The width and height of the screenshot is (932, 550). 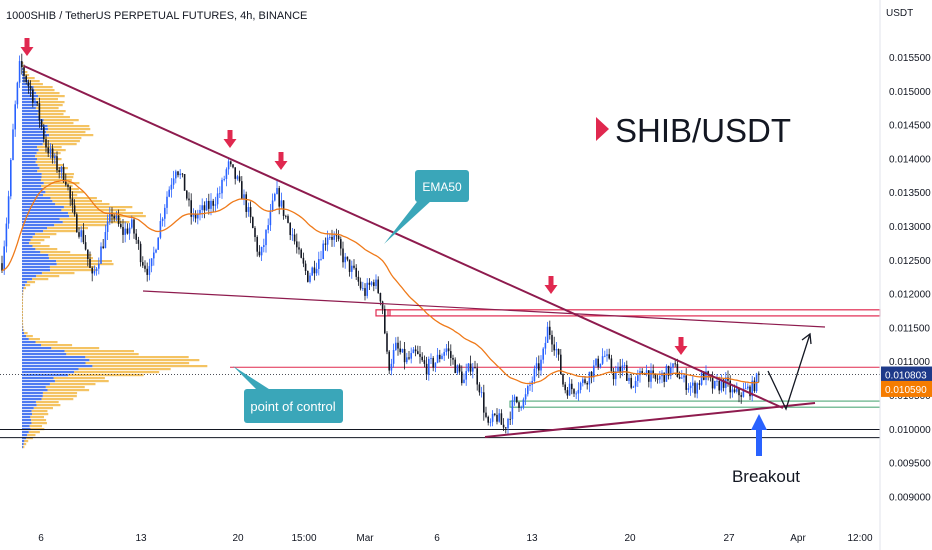 What do you see at coordinates (630, 538) in the screenshot?
I see `x-tick-label: 20` at bounding box center [630, 538].